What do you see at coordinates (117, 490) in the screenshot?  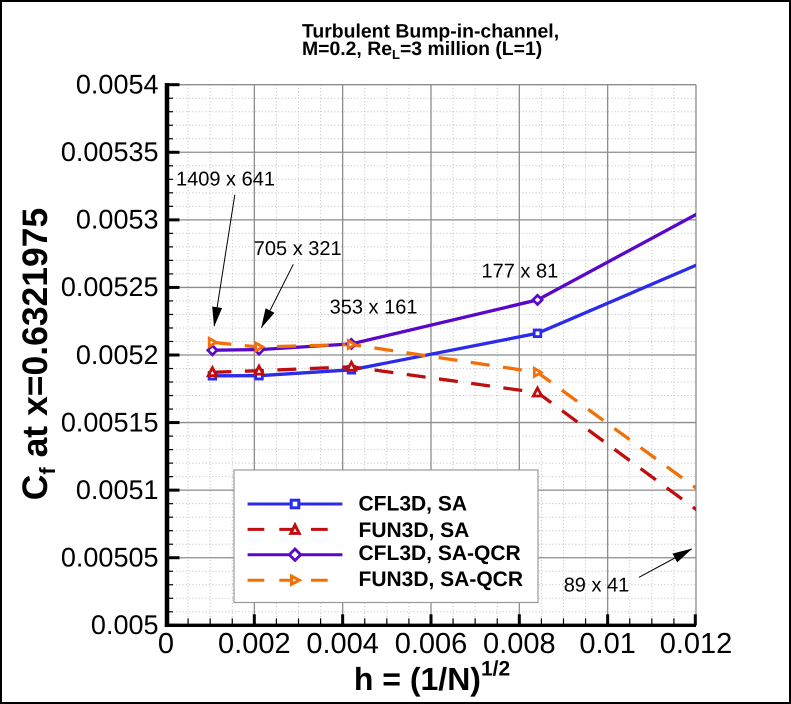 I see `svg-text: 0.0051` at bounding box center [117, 490].